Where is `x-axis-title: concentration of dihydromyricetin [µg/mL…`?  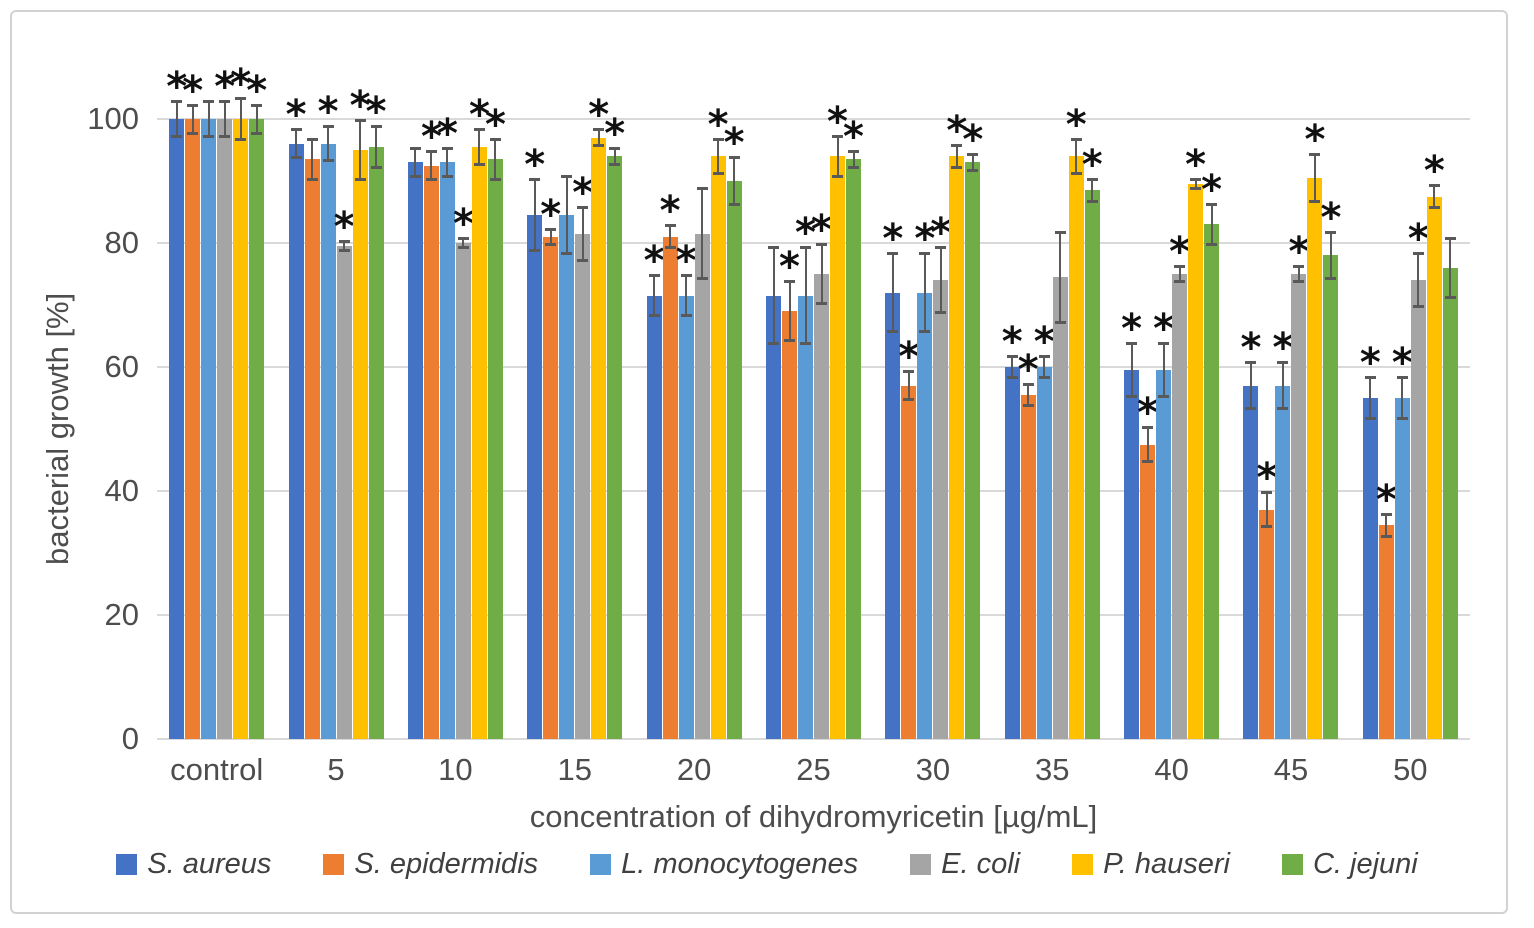
x-axis-title: concentration of dihydromyricetin [µg/mL… is located at coordinates (813, 816).